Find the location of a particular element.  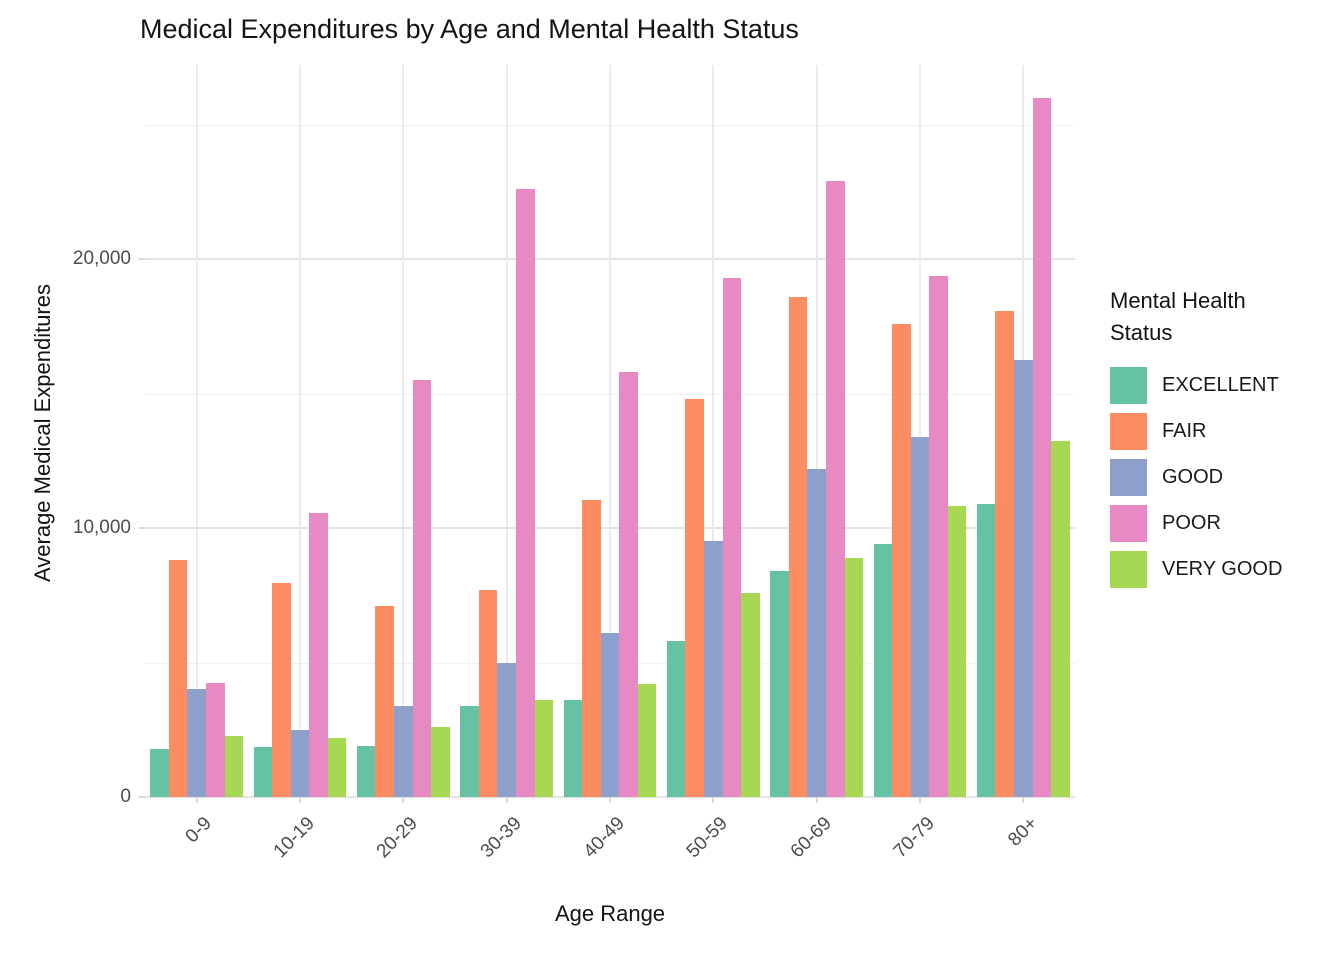

y-axis-title: Average Medical Expenditures is located at coordinates (42, 433).